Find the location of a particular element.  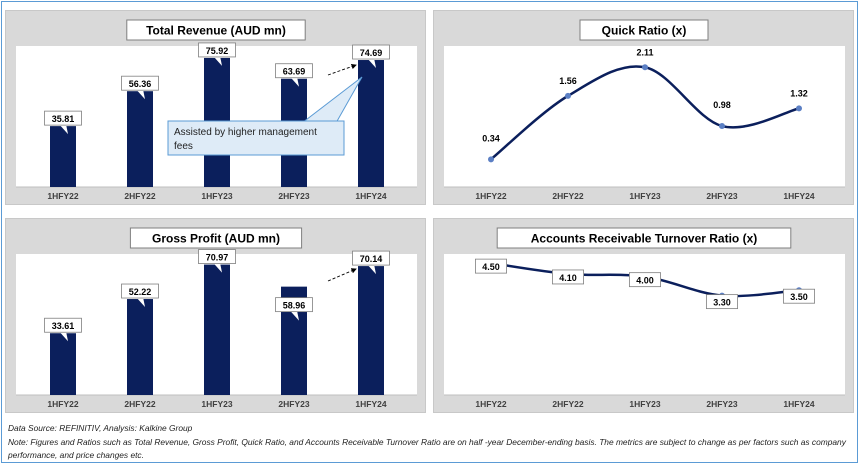

line-data-label: 1.56 is located at coordinates (568, 81).